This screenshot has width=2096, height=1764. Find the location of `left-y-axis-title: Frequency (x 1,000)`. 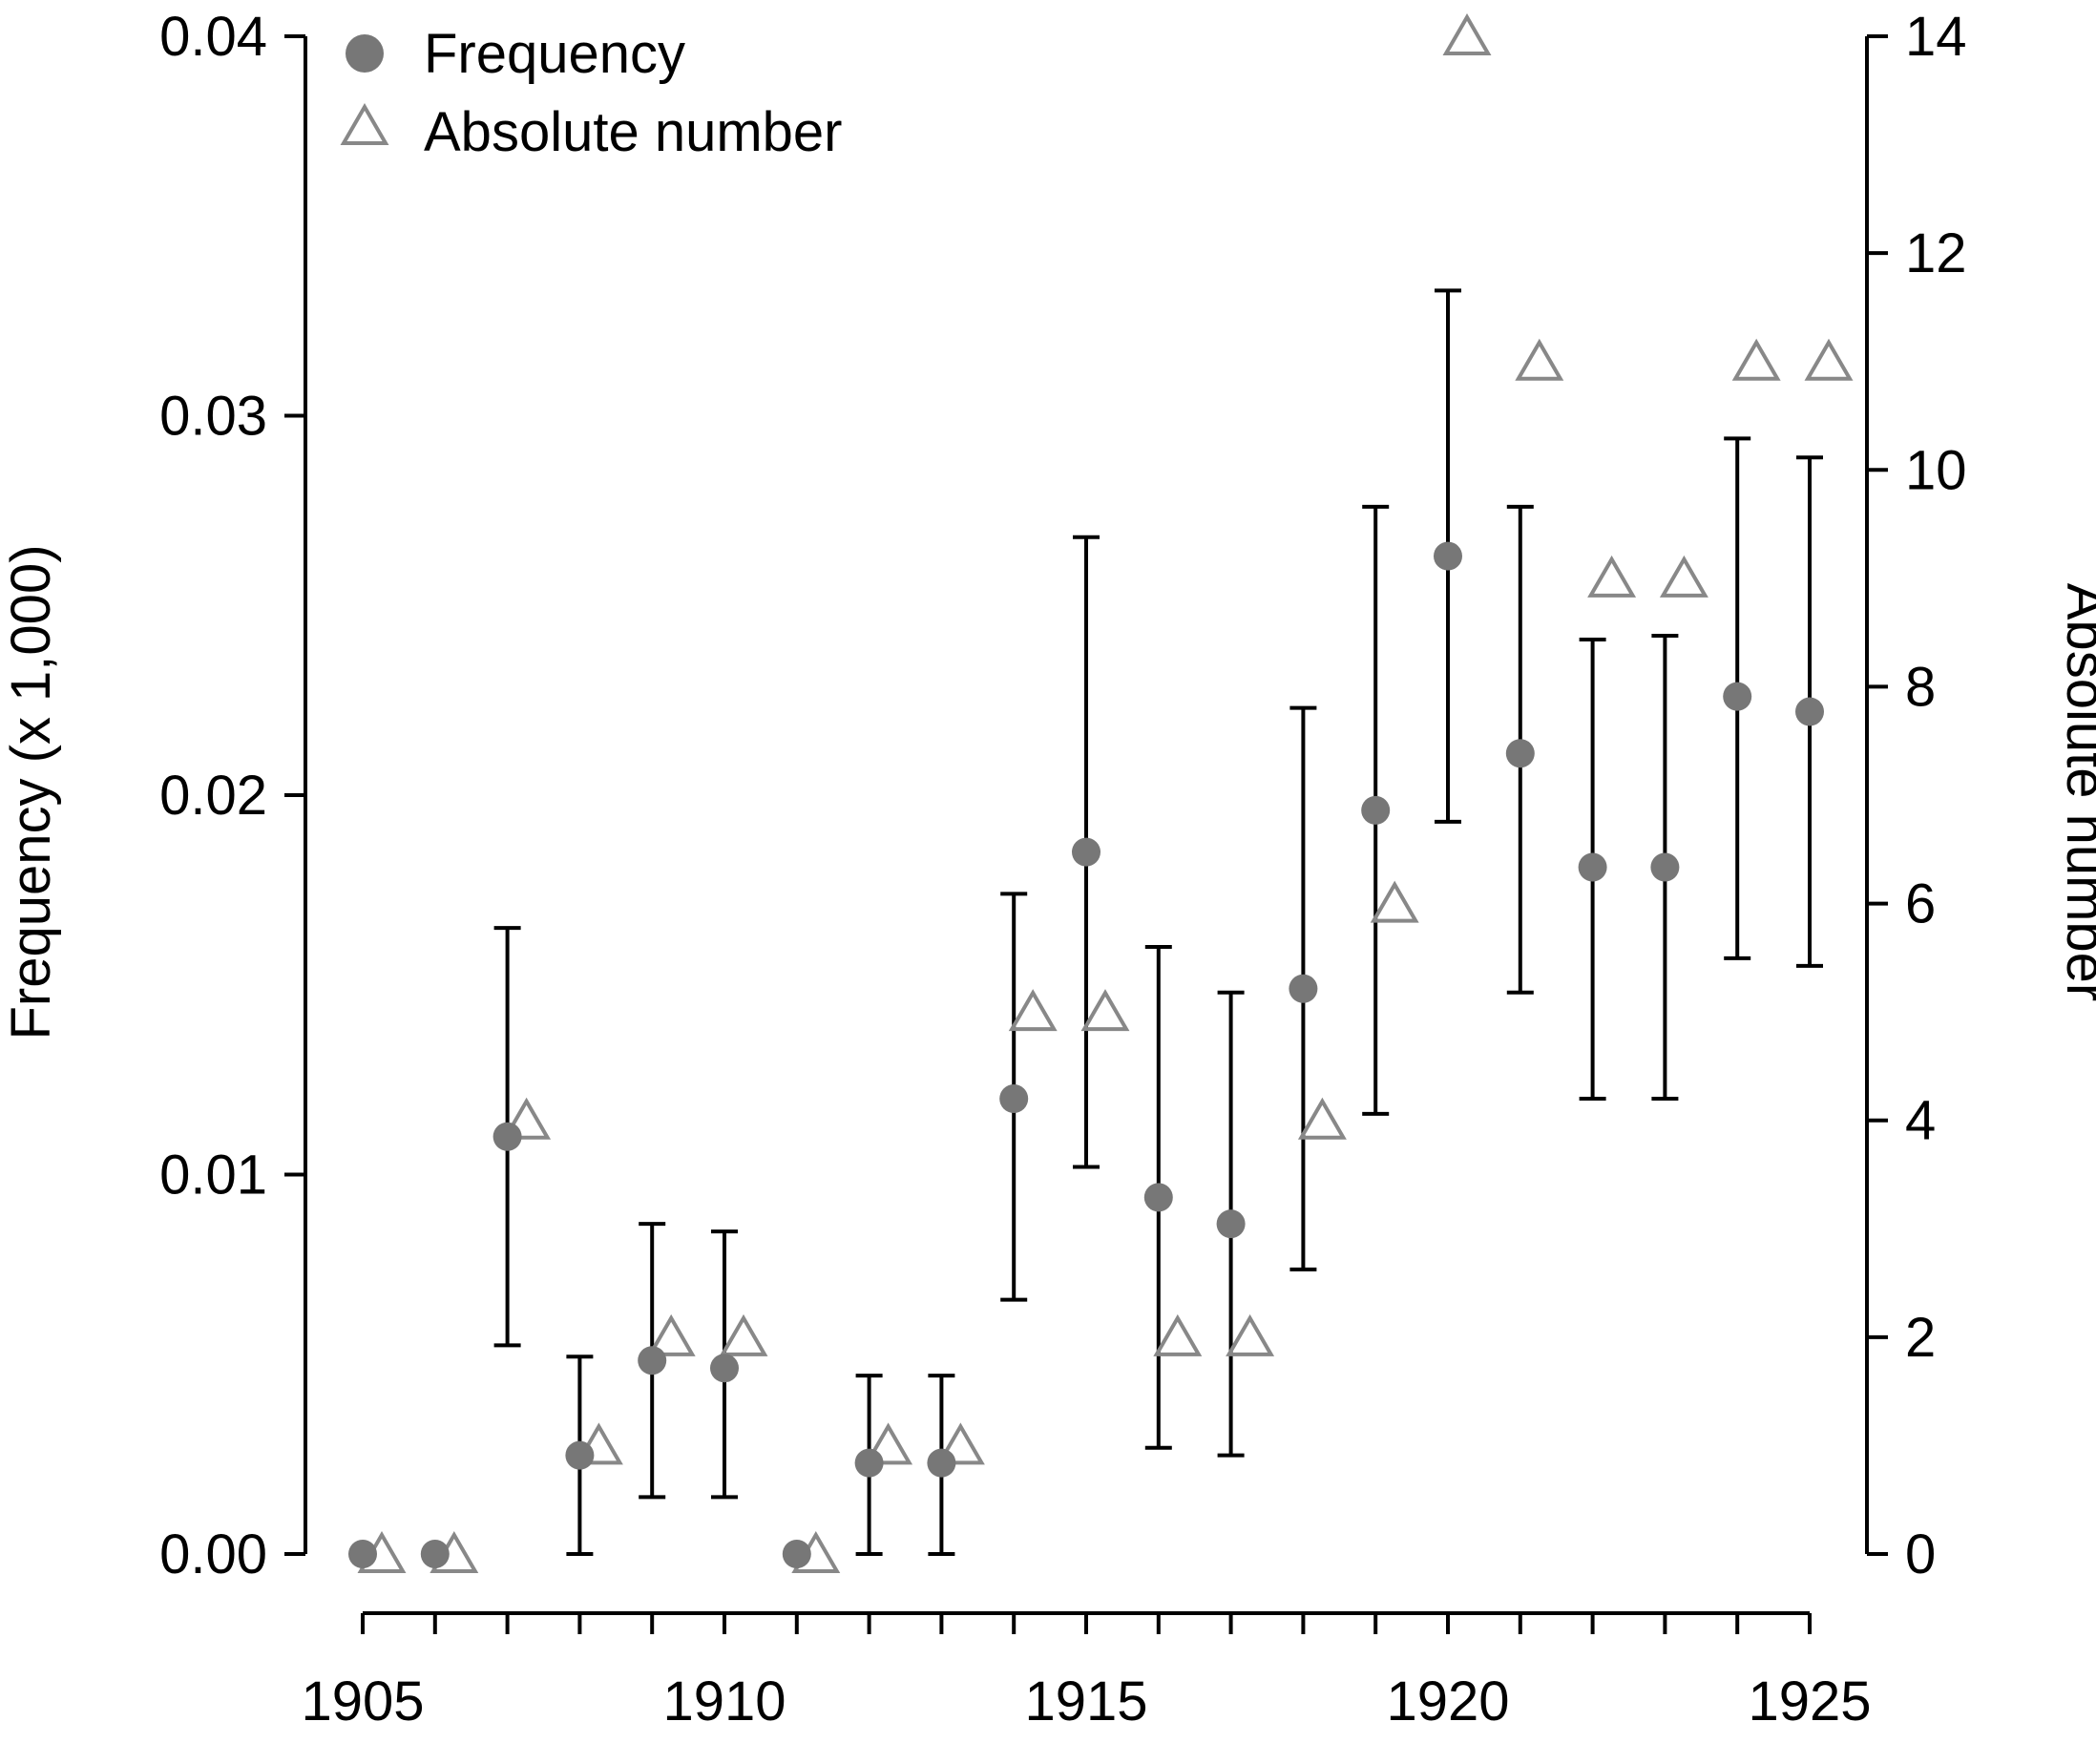

left-y-axis-title: Frequency (x 1,000) is located at coordinates (31, 792).